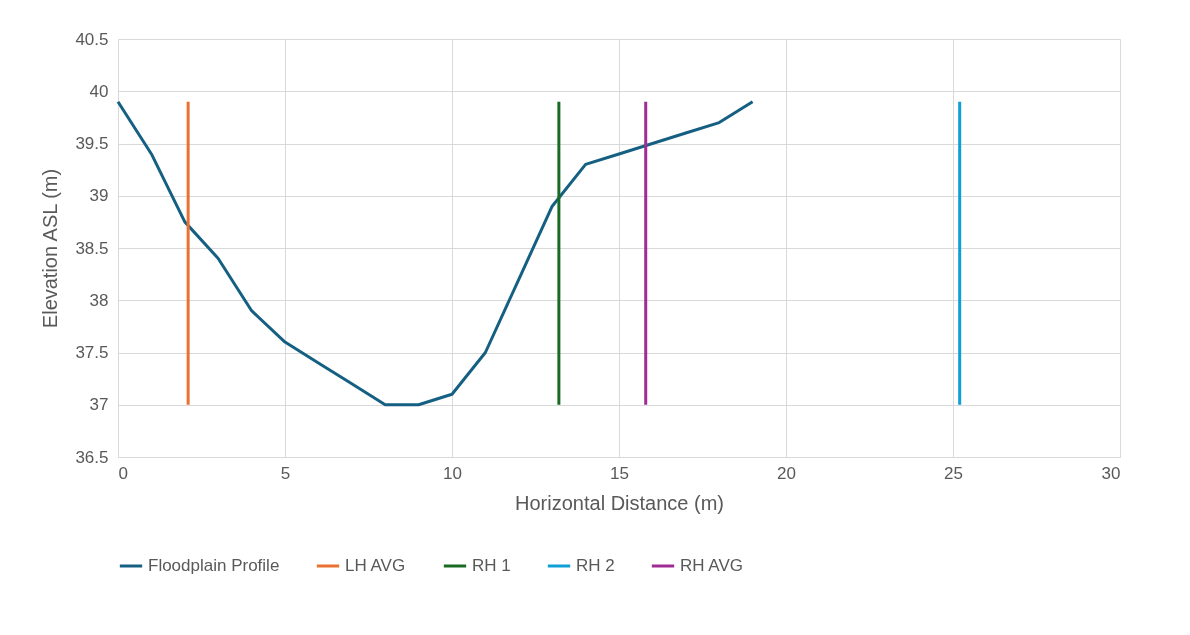 The width and height of the screenshot is (1190, 635). What do you see at coordinates (92, 457) in the screenshot?
I see `y-tick-label: 36.5` at bounding box center [92, 457].